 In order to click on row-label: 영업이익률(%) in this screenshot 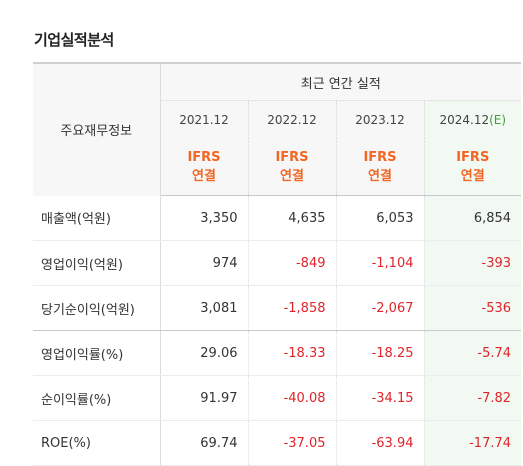, I will do `click(97, 353)`.